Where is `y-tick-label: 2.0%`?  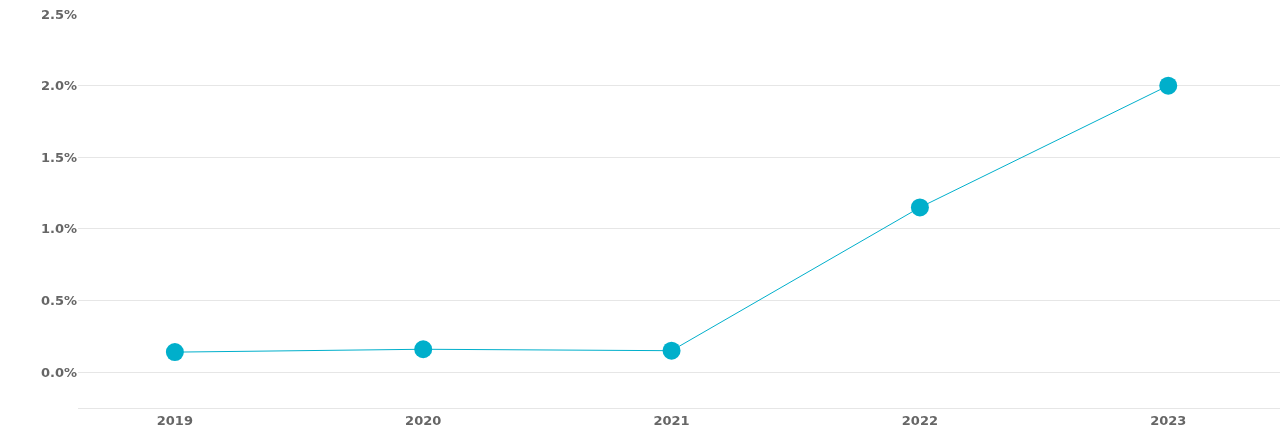
y-tick-label: 2.0% is located at coordinates (58, 86).